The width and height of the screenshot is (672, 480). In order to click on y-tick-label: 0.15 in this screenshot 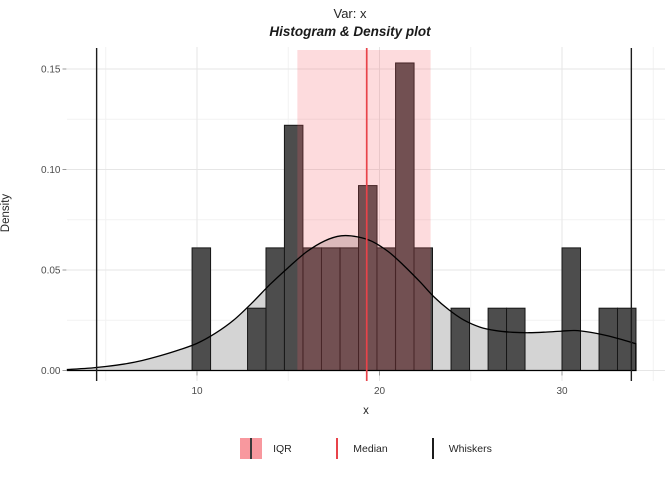, I will do `click(51, 70)`.